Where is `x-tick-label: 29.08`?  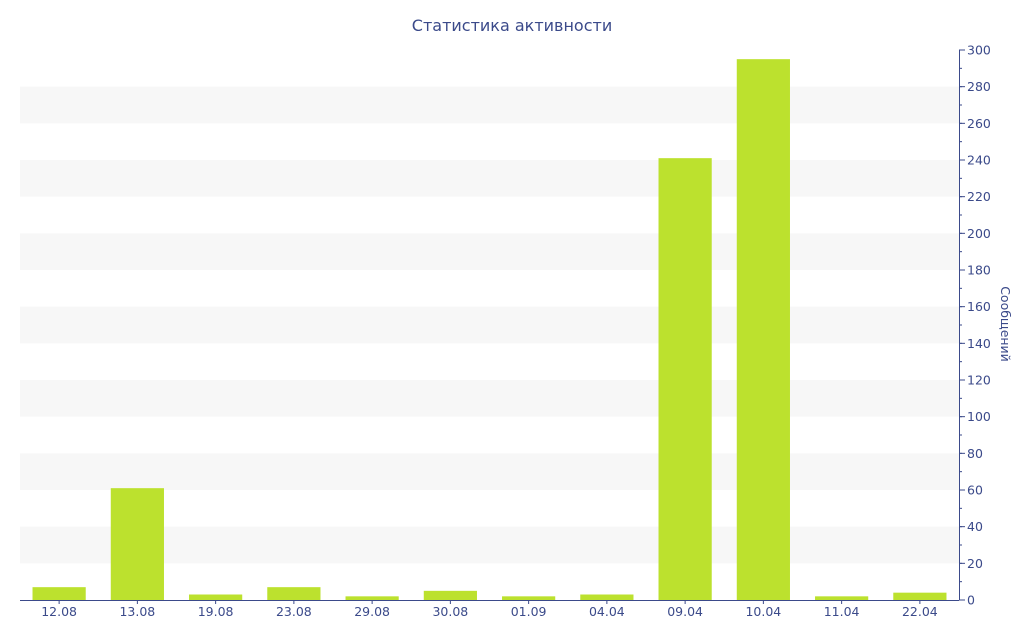 x-tick-label: 29.08 is located at coordinates (372, 611).